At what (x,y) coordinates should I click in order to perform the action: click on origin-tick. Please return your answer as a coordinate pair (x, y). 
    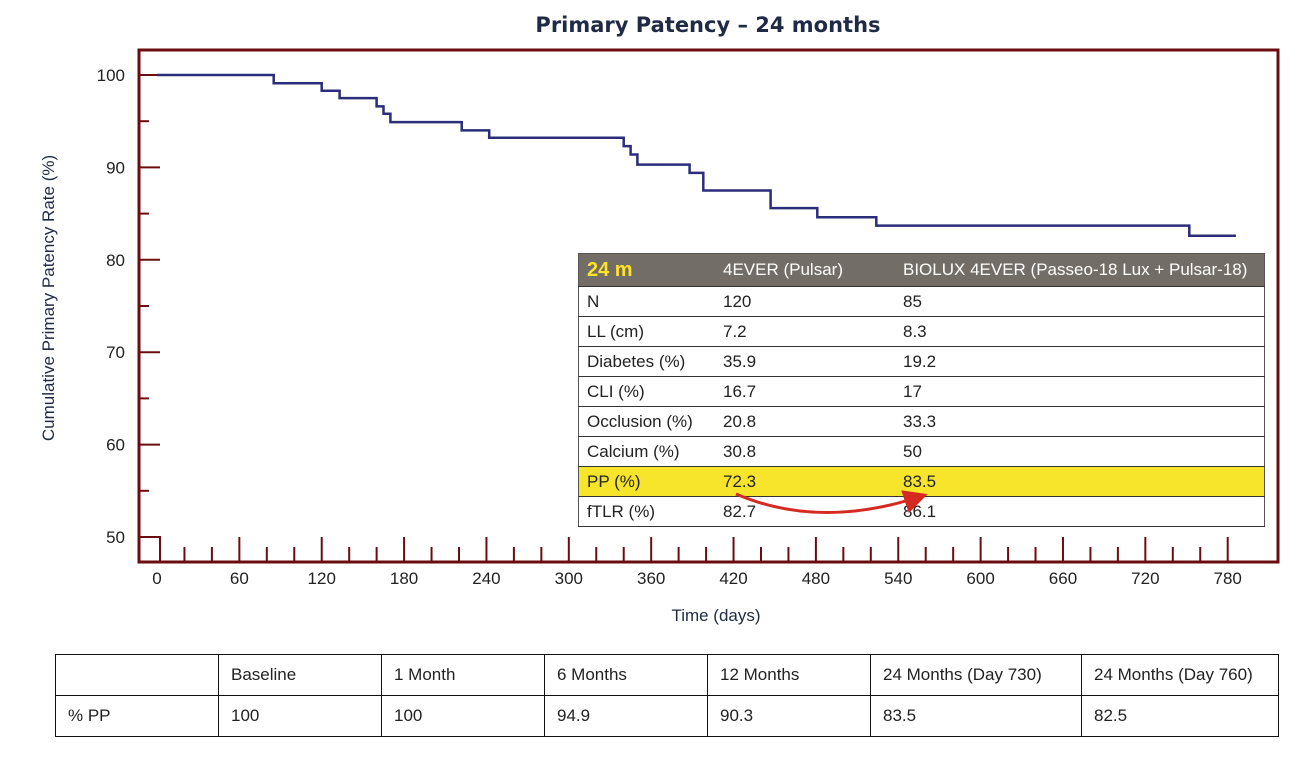
    Looking at the image, I should click on (150, 549).